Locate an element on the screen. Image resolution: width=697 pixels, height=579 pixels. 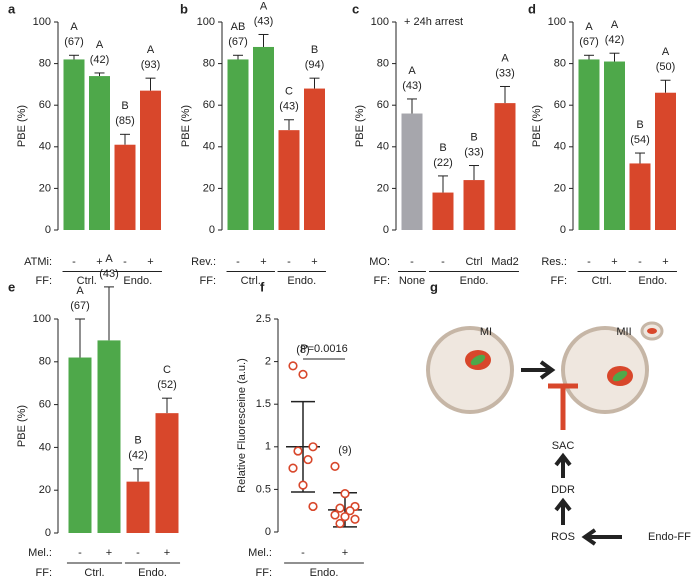
group-label: None is located at coordinates (412, 281).